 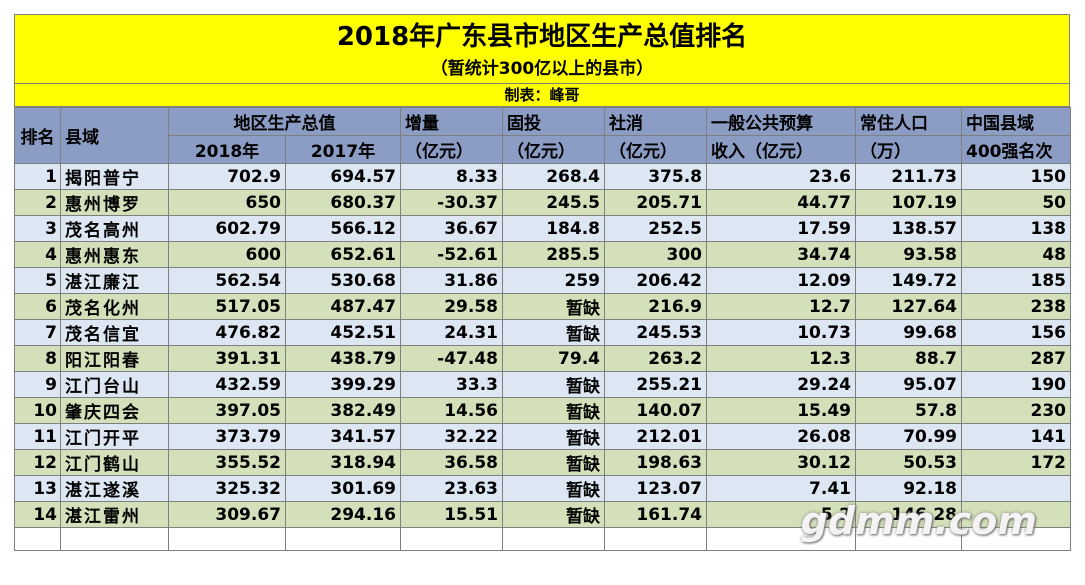 I want to click on invest-cell: 285.5, so click(x=553, y=254).